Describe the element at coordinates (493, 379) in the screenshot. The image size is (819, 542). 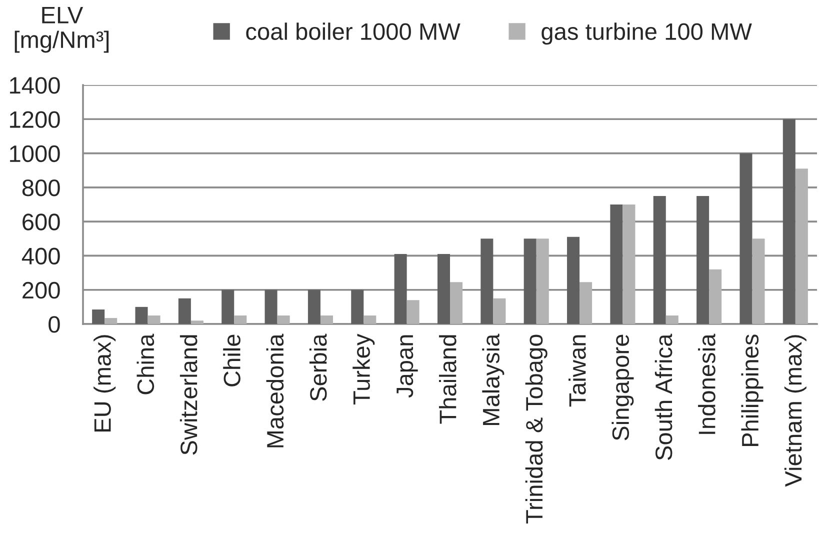
I see `x-tick-label: Malaysia` at that location.